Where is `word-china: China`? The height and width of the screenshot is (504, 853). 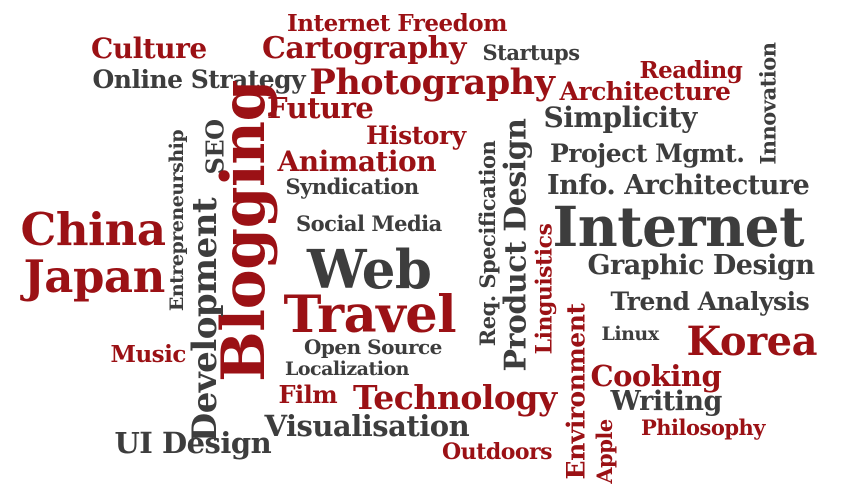 word-china: China is located at coordinates (93, 229).